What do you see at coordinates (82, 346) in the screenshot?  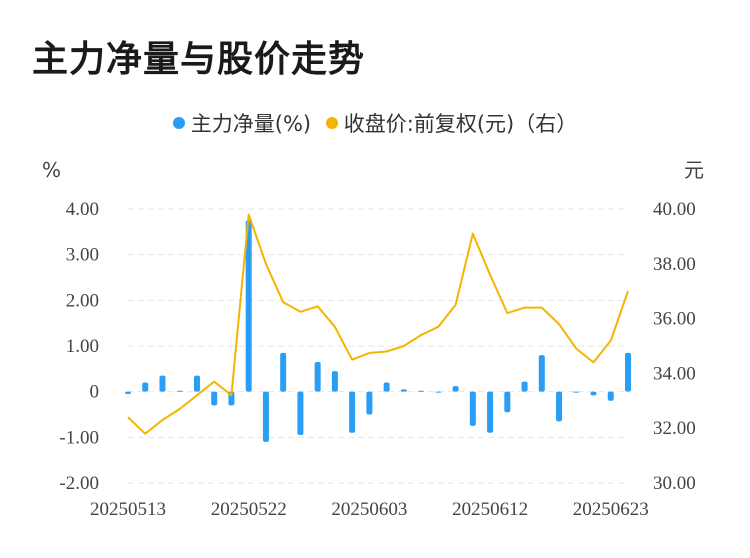 I see `left-tick-label: 1.00` at bounding box center [82, 346].